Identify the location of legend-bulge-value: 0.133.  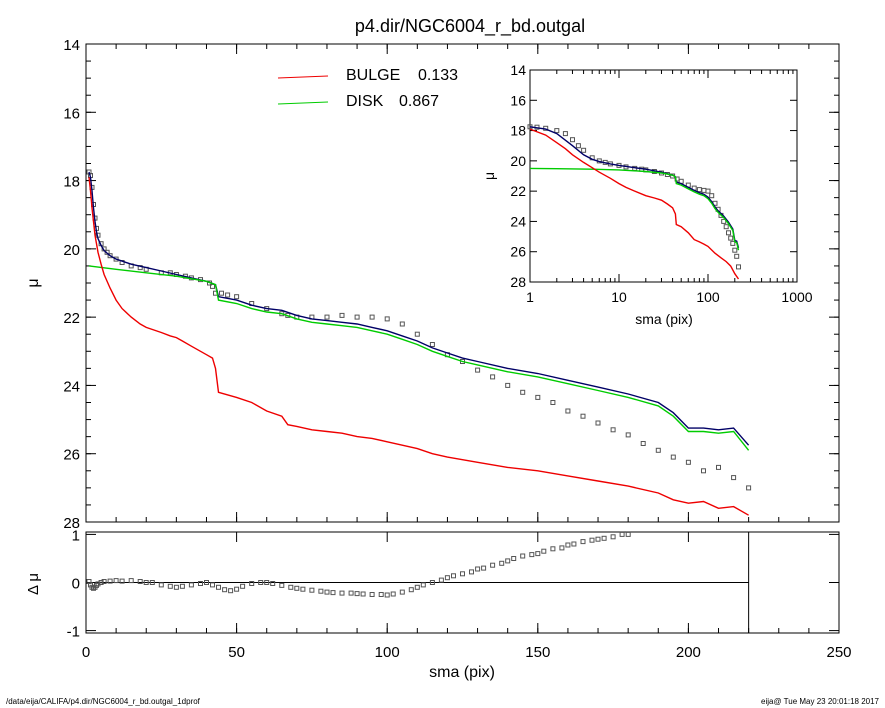
(438, 75).